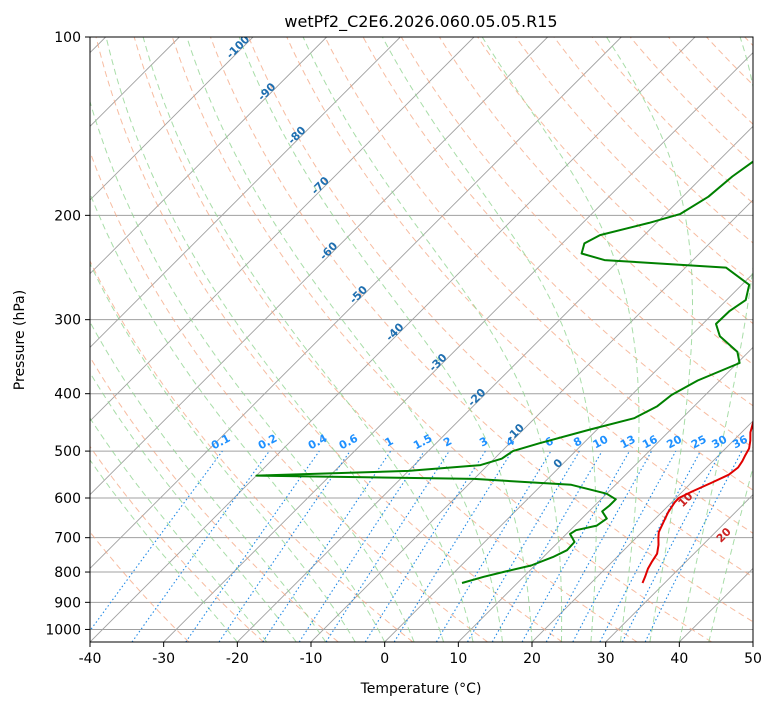  What do you see at coordinates (328, 250) in the screenshot?
I see `isotherm-label: -60` at bounding box center [328, 250].